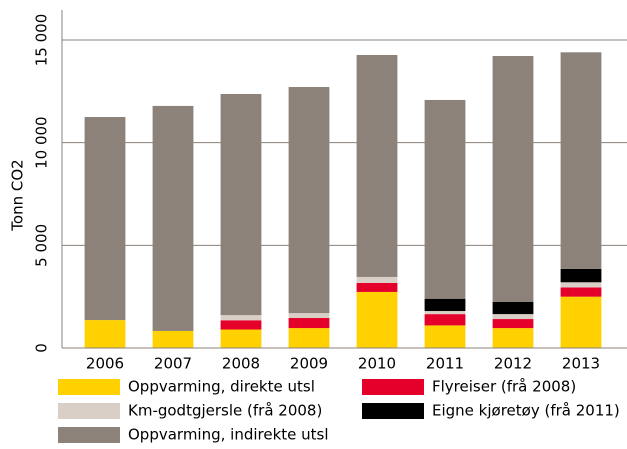 The height and width of the screenshot is (449, 627). What do you see at coordinates (105, 364) in the screenshot?
I see `x-tick-label: 2006` at bounding box center [105, 364].